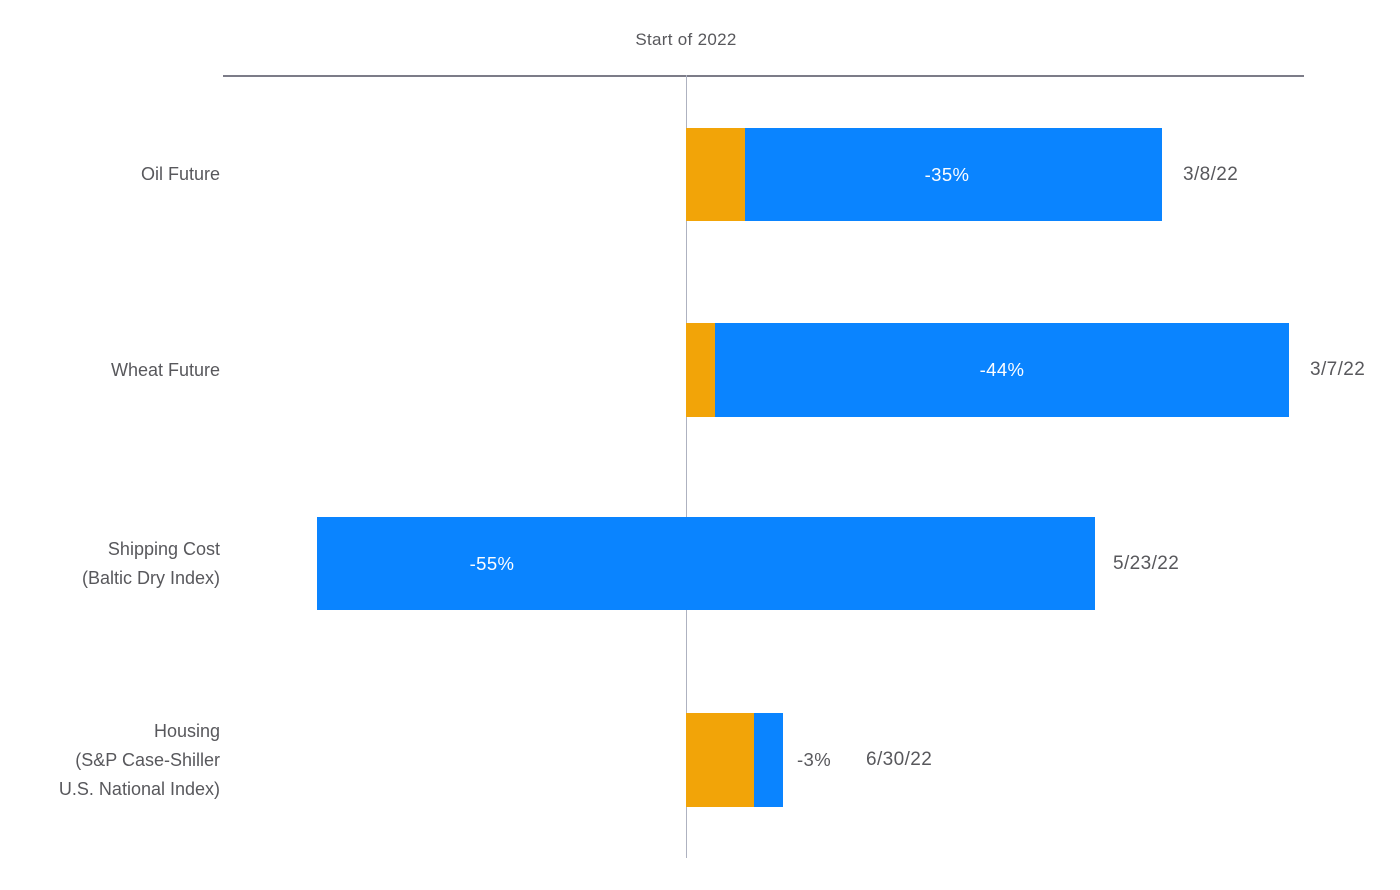  I want to click on top-baseline-rule, so click(763, 76).